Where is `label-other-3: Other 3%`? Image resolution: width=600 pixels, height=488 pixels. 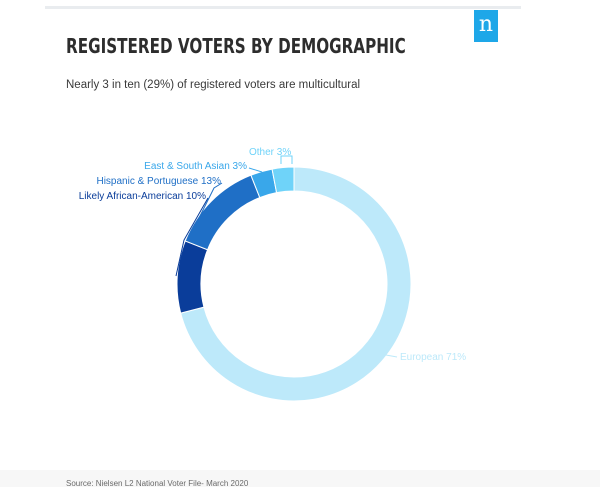
label-other-3: Other 3% is located at coordinates (270, 152).